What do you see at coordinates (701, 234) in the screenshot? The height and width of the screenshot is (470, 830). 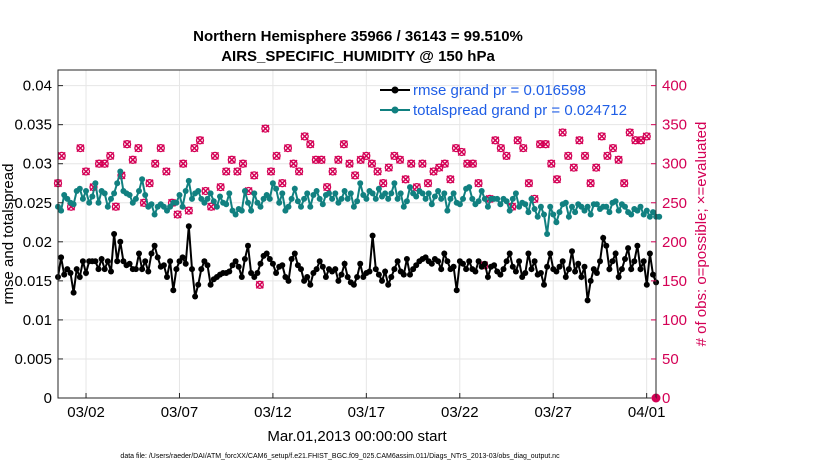 I see `y-axis-right-label: # of obs: o=possible; ×=evaluated` at bounding box center [701, 234].